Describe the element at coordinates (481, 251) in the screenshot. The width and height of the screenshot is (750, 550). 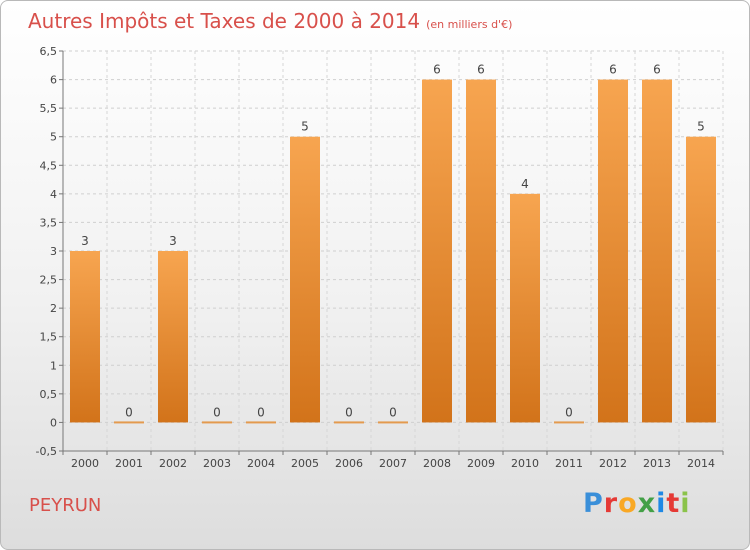
I see `bar-2009` at that location.